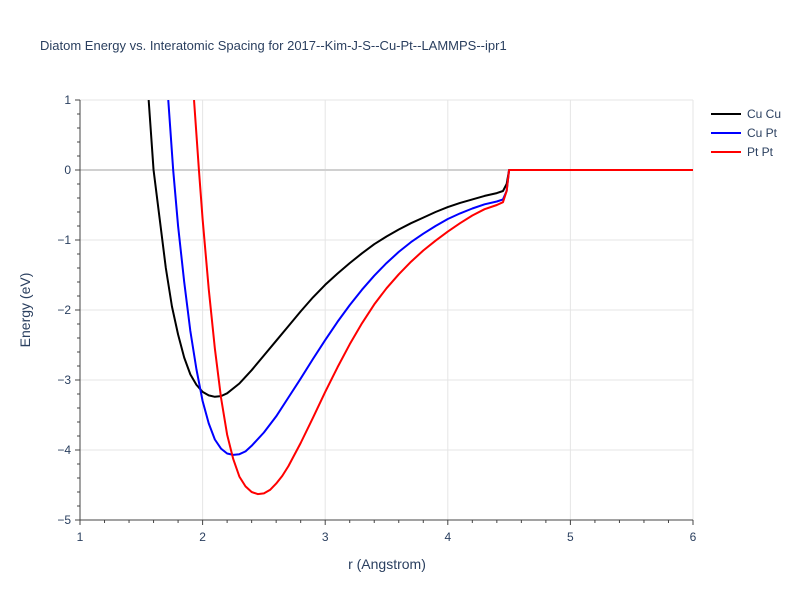  What do you see at coordinates (447, 537) in the screenshot?
I see `x-tick-label: 4` at bounding box center [447, 537].